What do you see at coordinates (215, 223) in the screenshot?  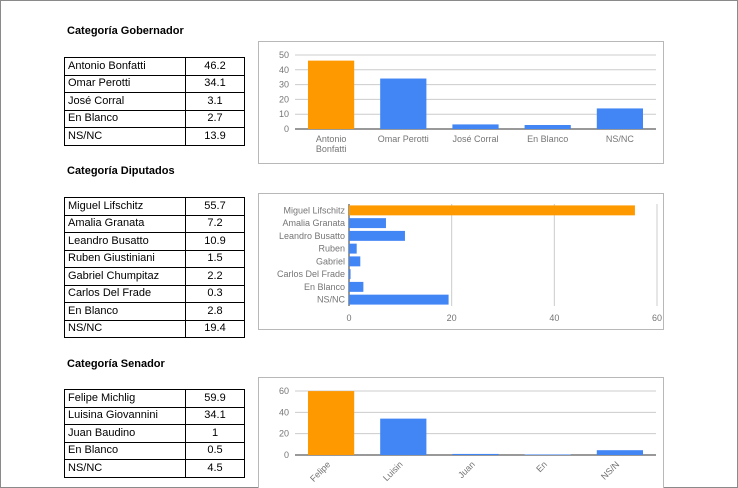 I see `candidate-value: 7.2` at bounding box center [215, 223].